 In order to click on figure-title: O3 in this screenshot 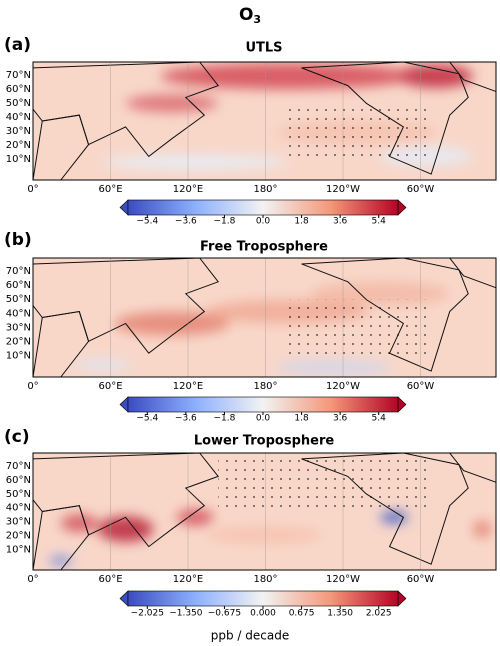, I will do `click(250, 15)`.